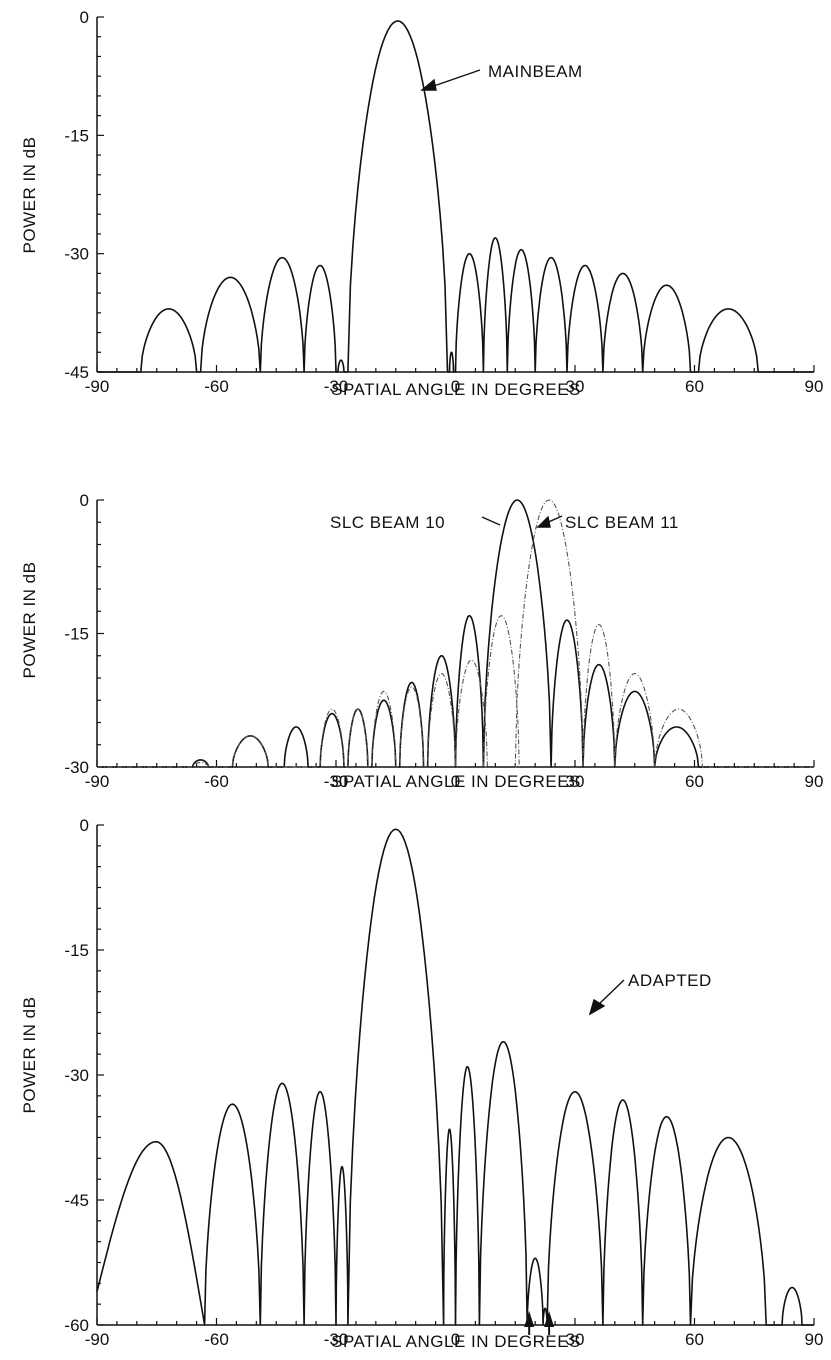  I want to click on mainbeam-annotation: MAINBEAM, so click(535, 71).